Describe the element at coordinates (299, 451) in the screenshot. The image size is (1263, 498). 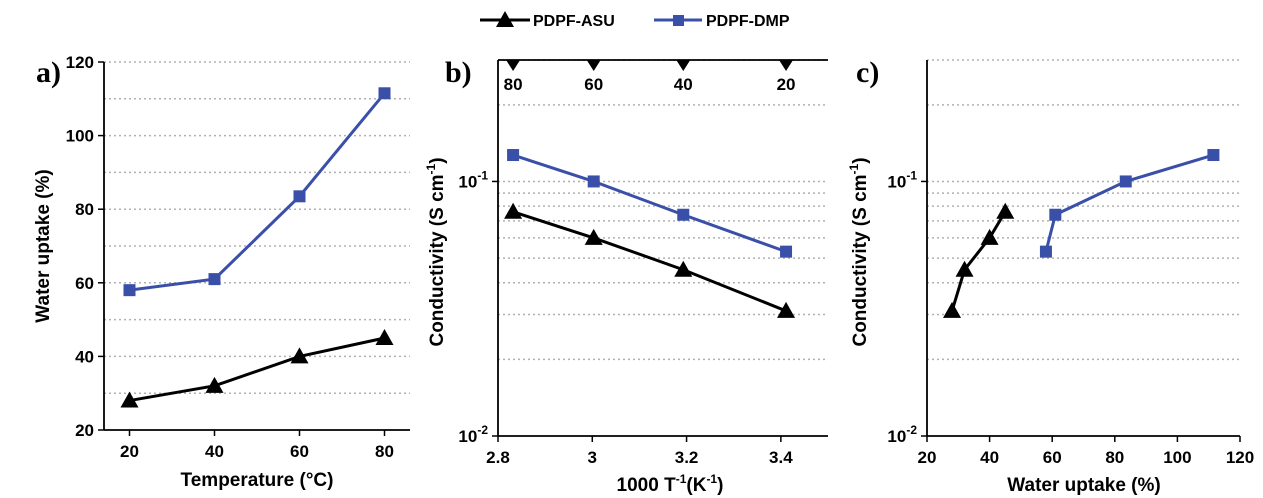
I see `panel-a-x-tick-label: 60` at that location.